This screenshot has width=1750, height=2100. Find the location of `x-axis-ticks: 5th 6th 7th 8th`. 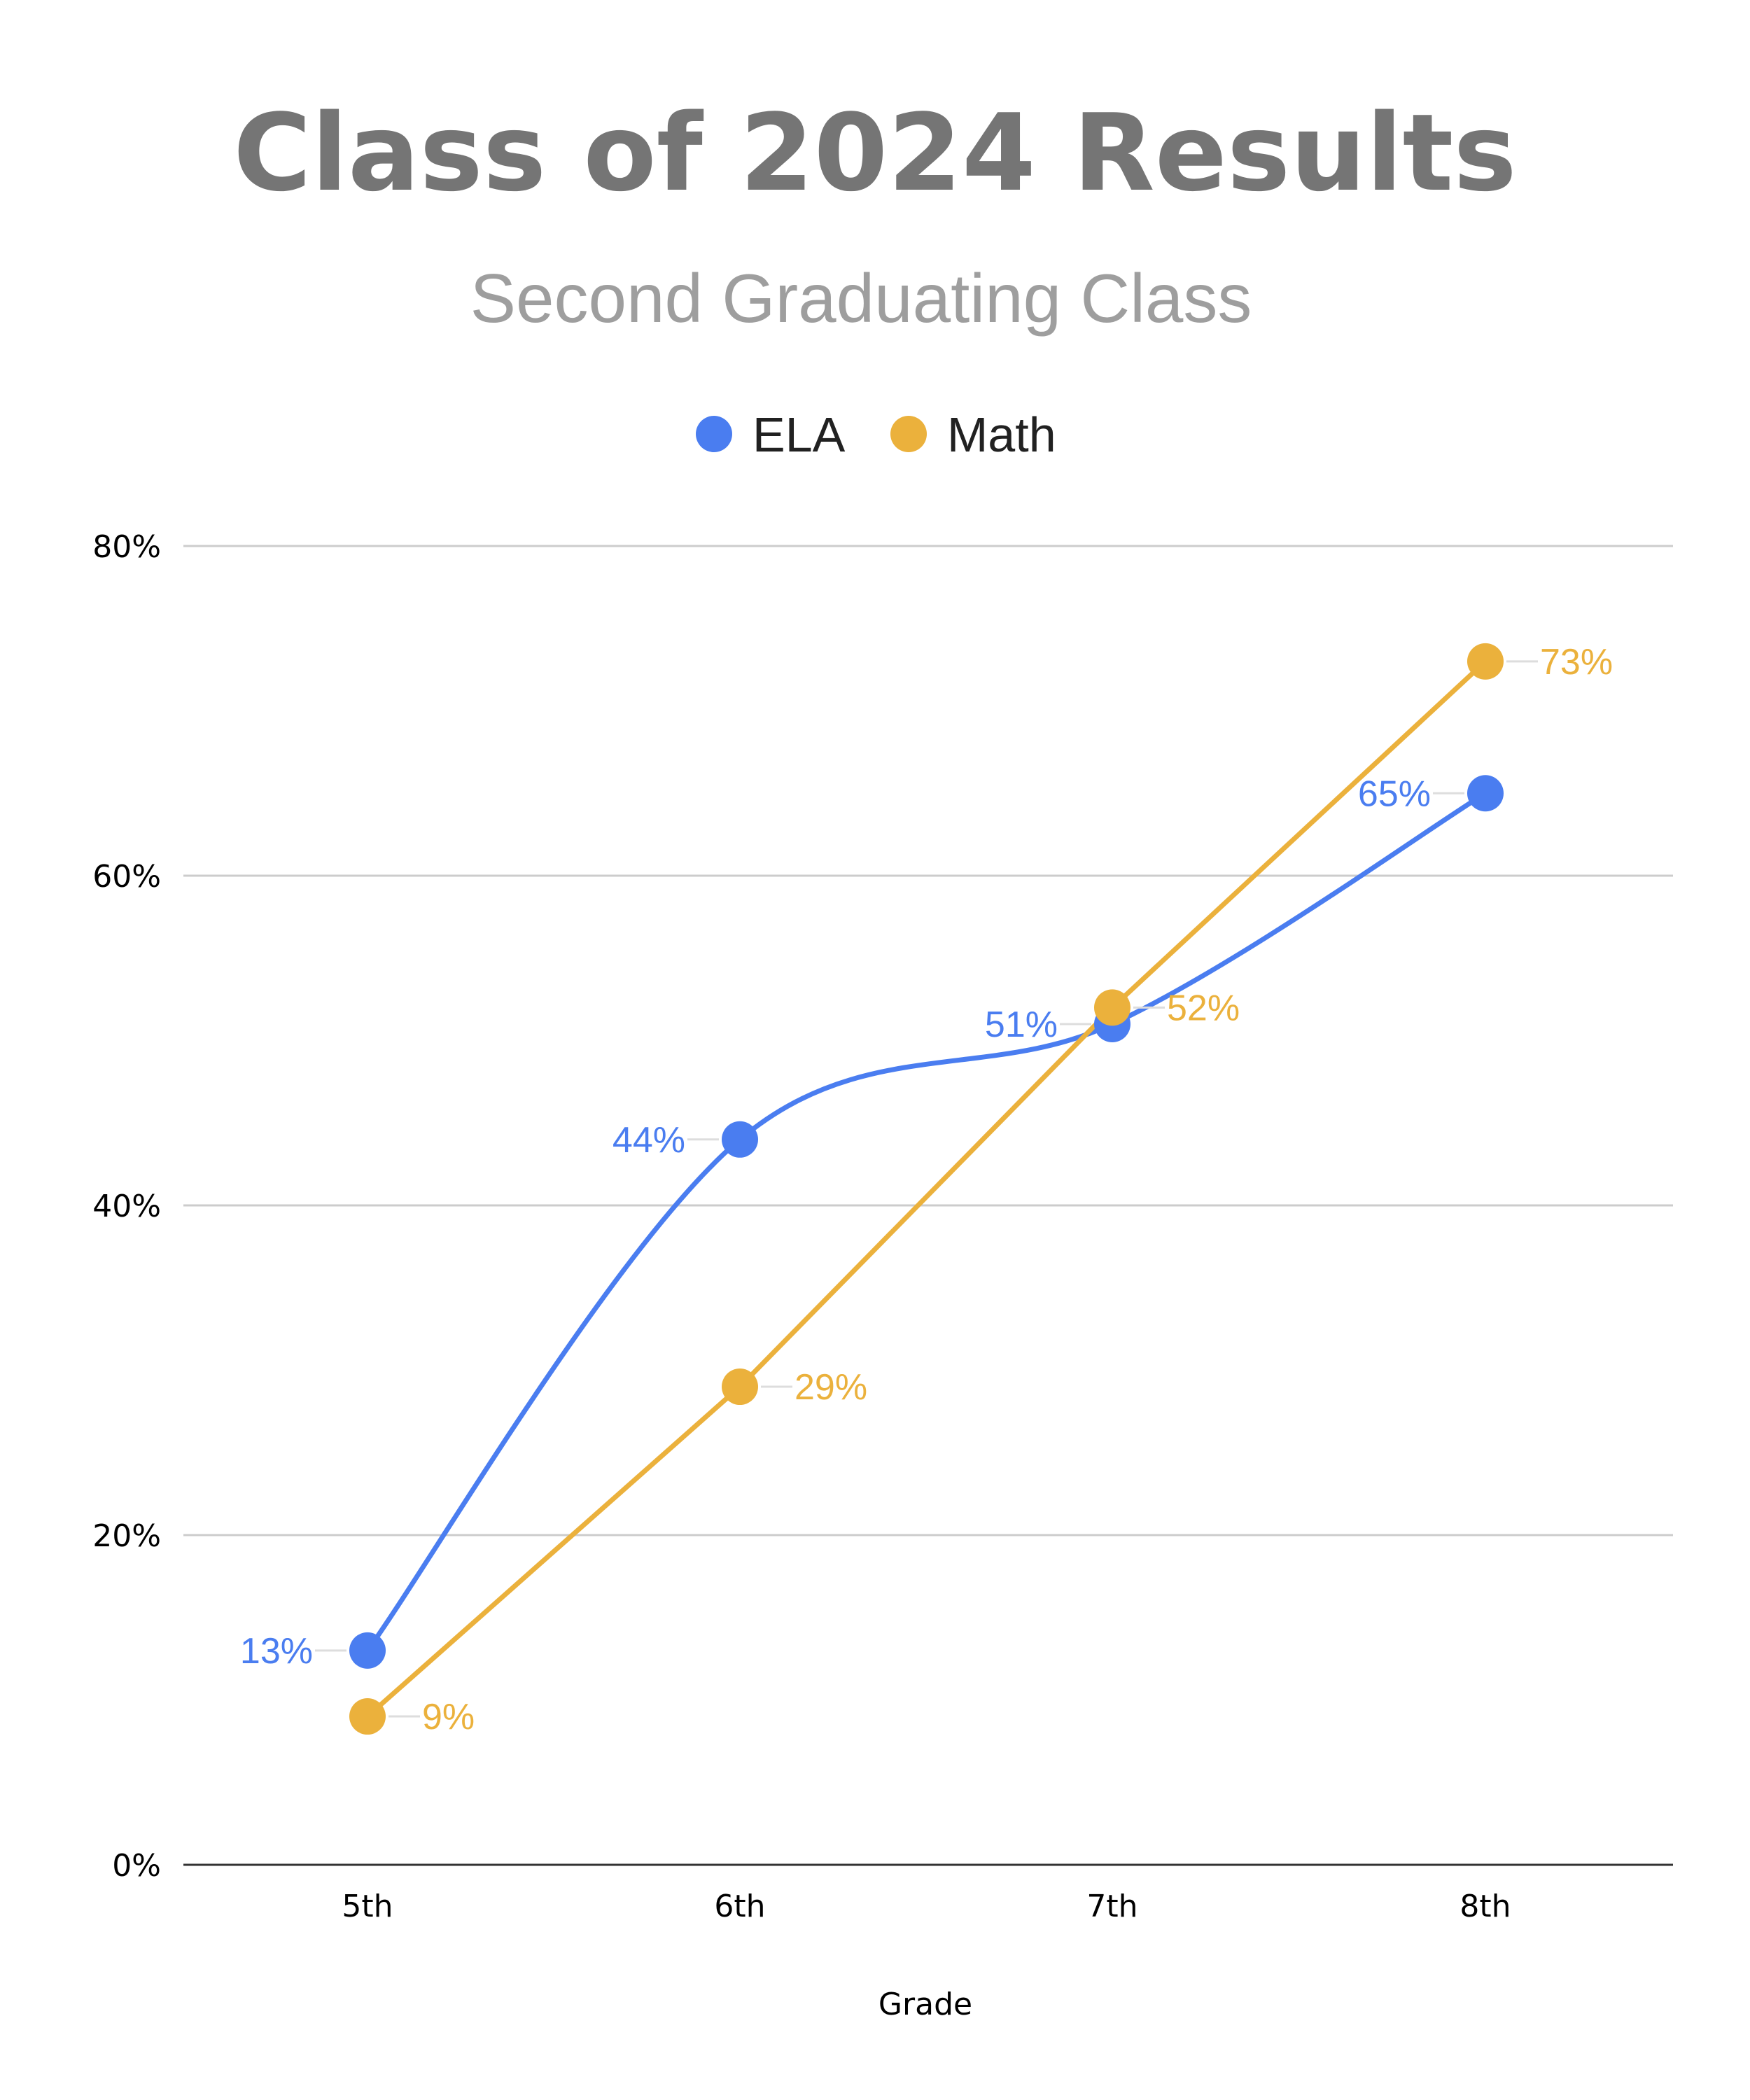

x-axis-ticks: 5th 6th 7th 8th is located at coordinates (926, 1906).